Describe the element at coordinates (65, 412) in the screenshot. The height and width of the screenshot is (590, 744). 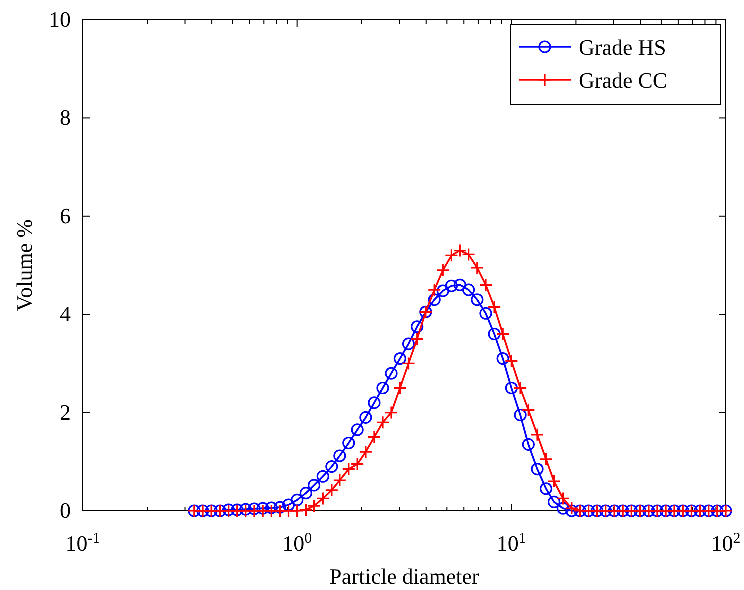
I see `y-tick-label: 2` at that location.